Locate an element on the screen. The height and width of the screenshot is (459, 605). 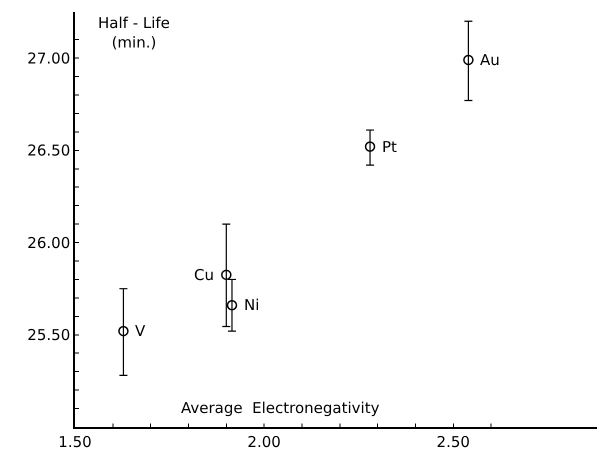
y-axis-title: Half - Life (min.) is located at coordinates (134, 33).